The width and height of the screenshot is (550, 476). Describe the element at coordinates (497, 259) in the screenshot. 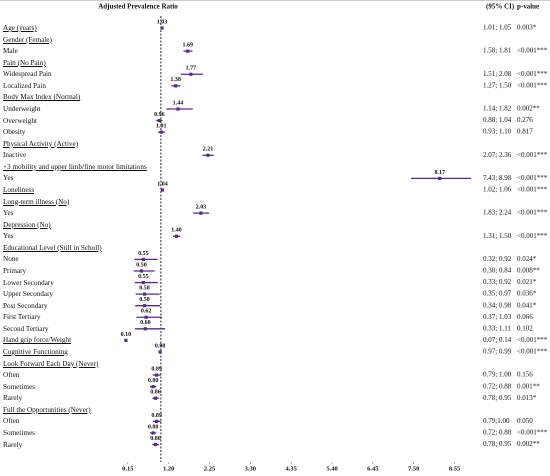

I see `ci-label: 0.32; 0.92` at that location.